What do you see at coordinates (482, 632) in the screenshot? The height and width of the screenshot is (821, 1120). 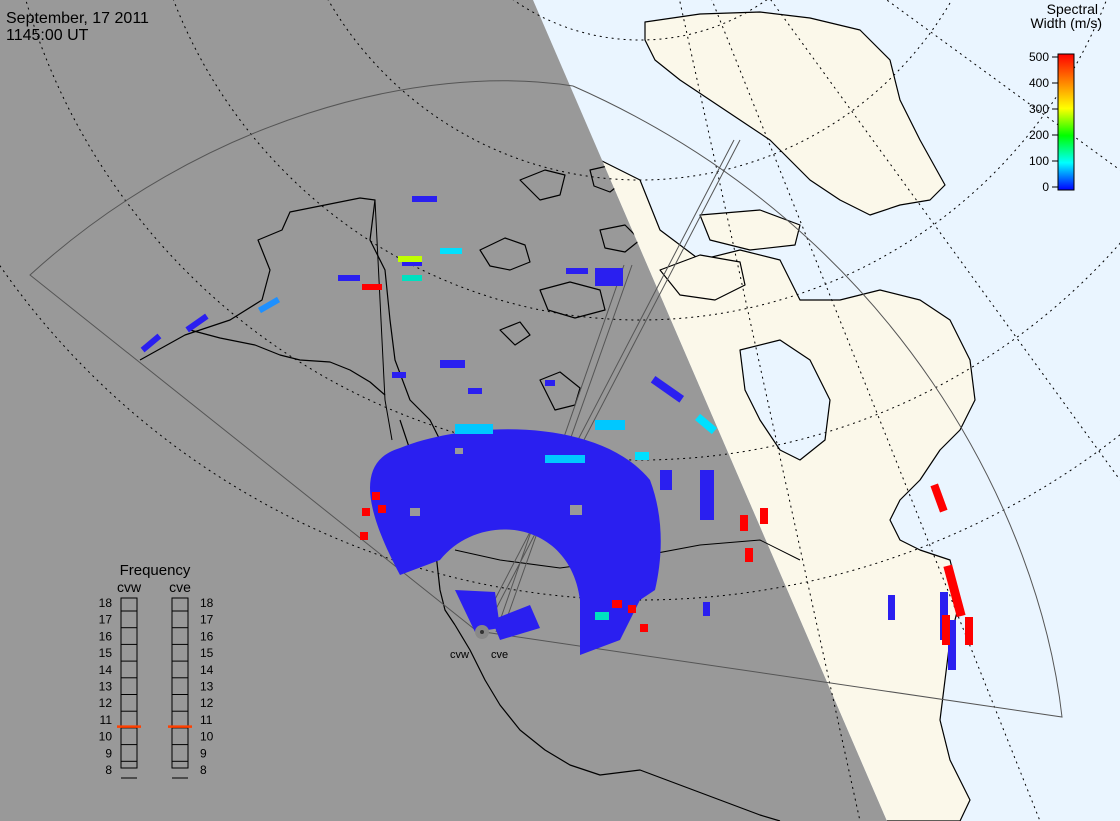 I see `radar-site-dot` at bounding box center [482, 632].